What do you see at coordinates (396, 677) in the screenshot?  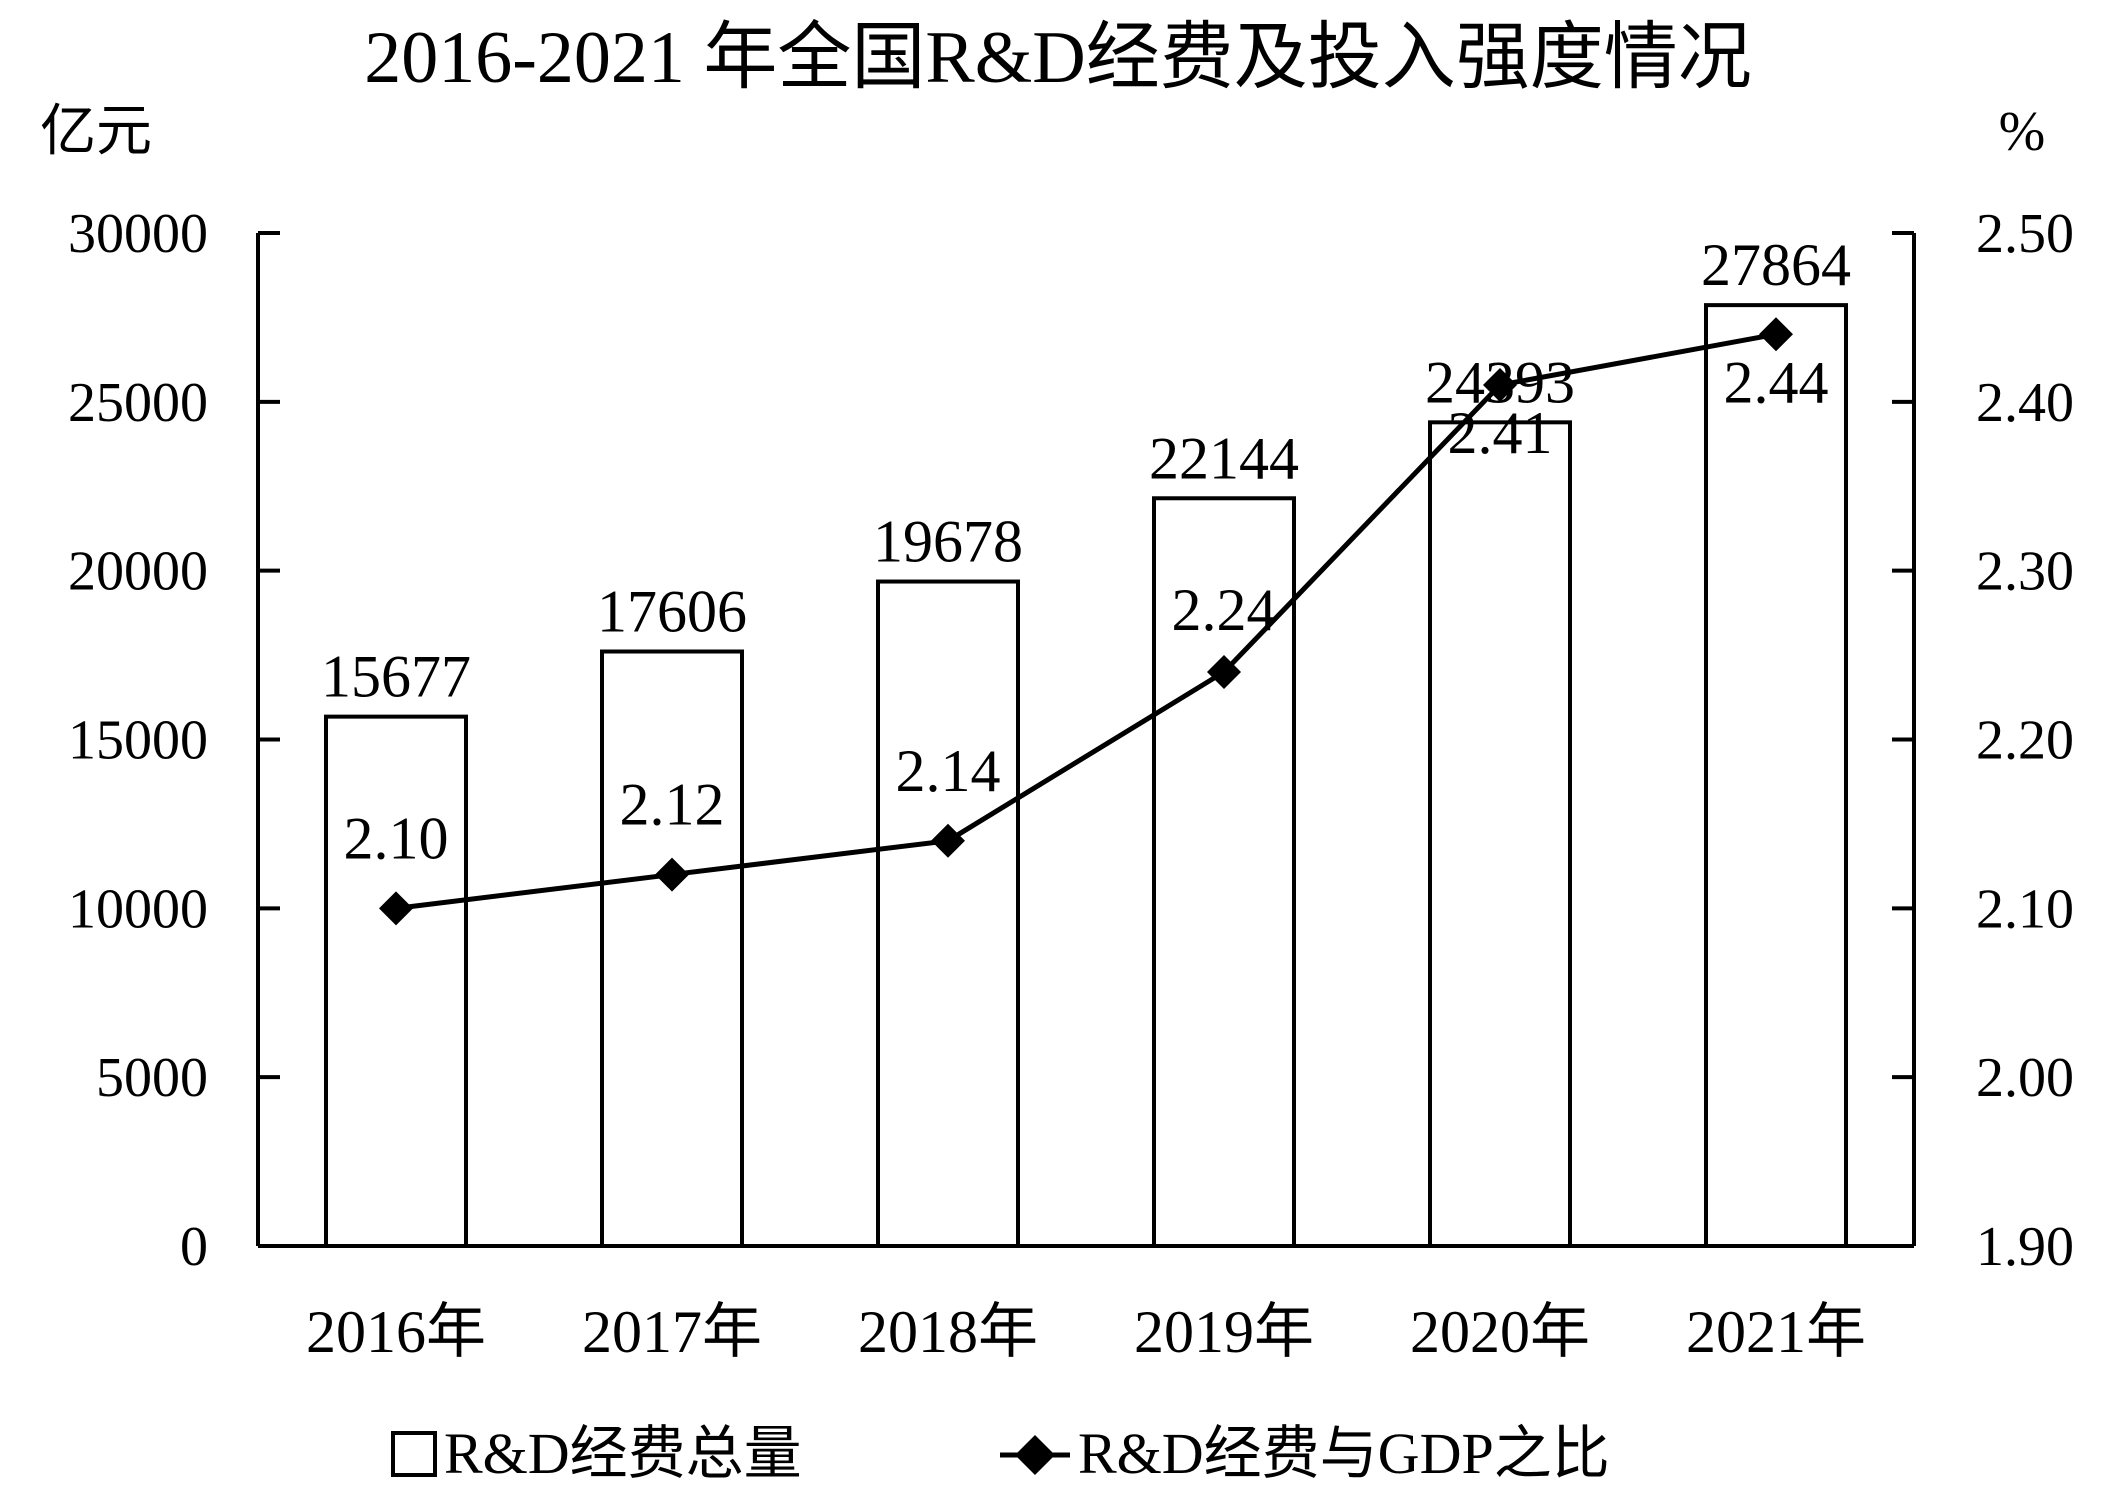 I see `bar-value-label: 15677` at bounding box center [396, 677].